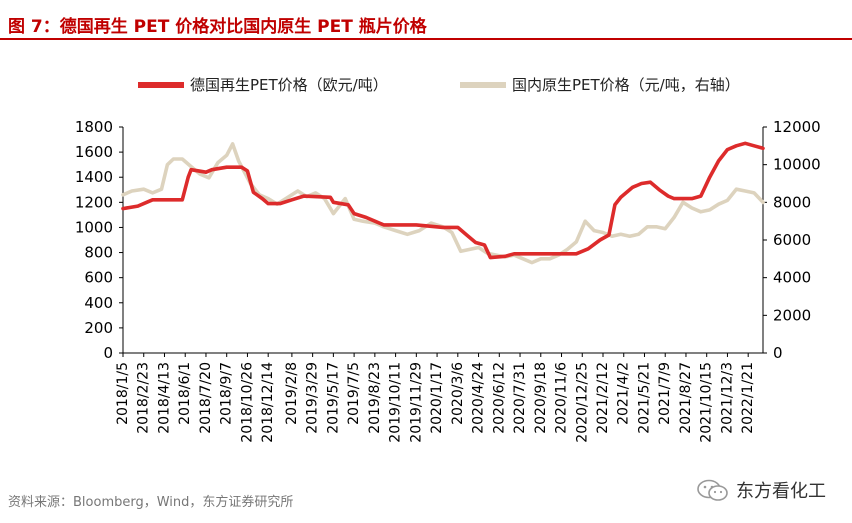 The height and width of the screenshot is (523, 852). I want to click on y-left-tick-label: 1200, so click(94, 202).